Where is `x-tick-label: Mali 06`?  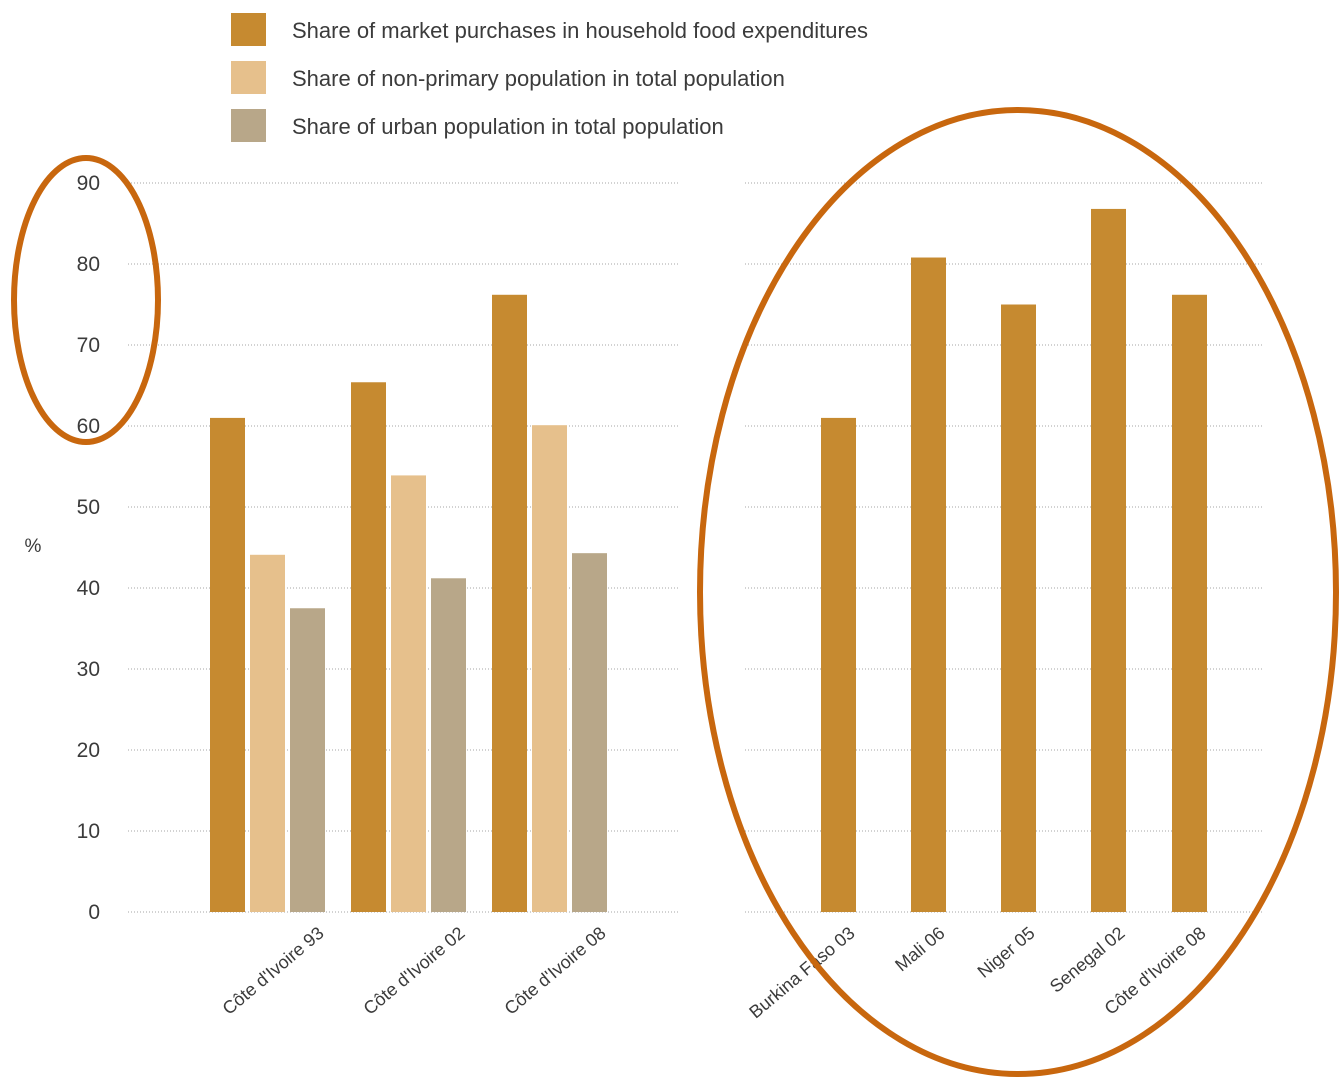
x-tick-label: Mali 06 is located at coordinates (919, 949).